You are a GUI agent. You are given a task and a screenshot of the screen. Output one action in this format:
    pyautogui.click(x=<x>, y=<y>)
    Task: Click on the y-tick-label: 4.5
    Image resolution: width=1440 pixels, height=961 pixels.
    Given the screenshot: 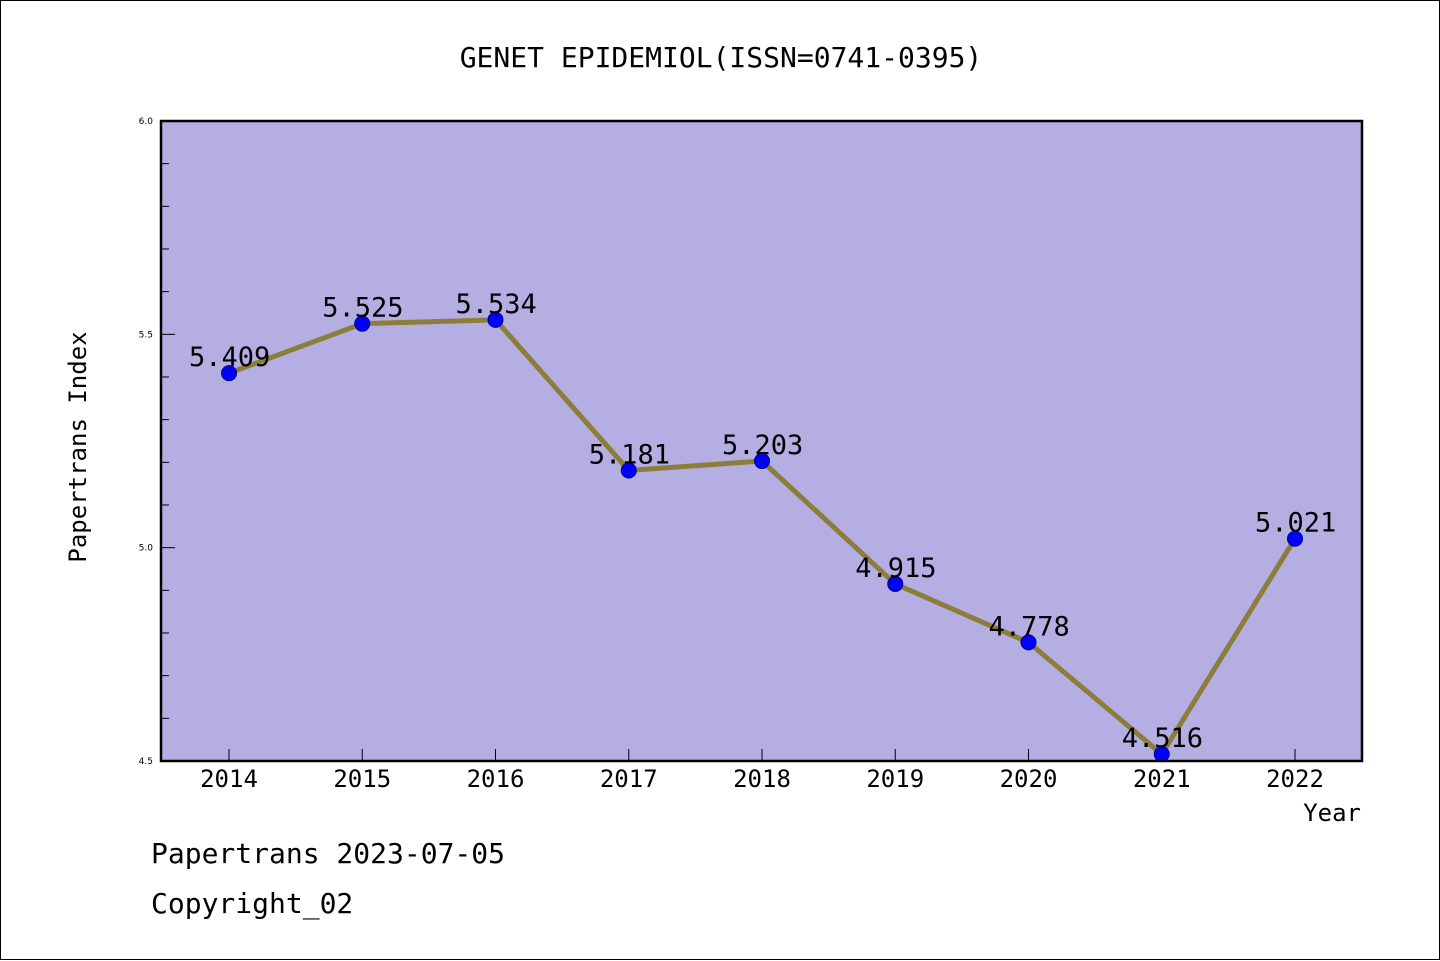 What is the action you would take?
    pyautogui.click(x=146, y=762)
    